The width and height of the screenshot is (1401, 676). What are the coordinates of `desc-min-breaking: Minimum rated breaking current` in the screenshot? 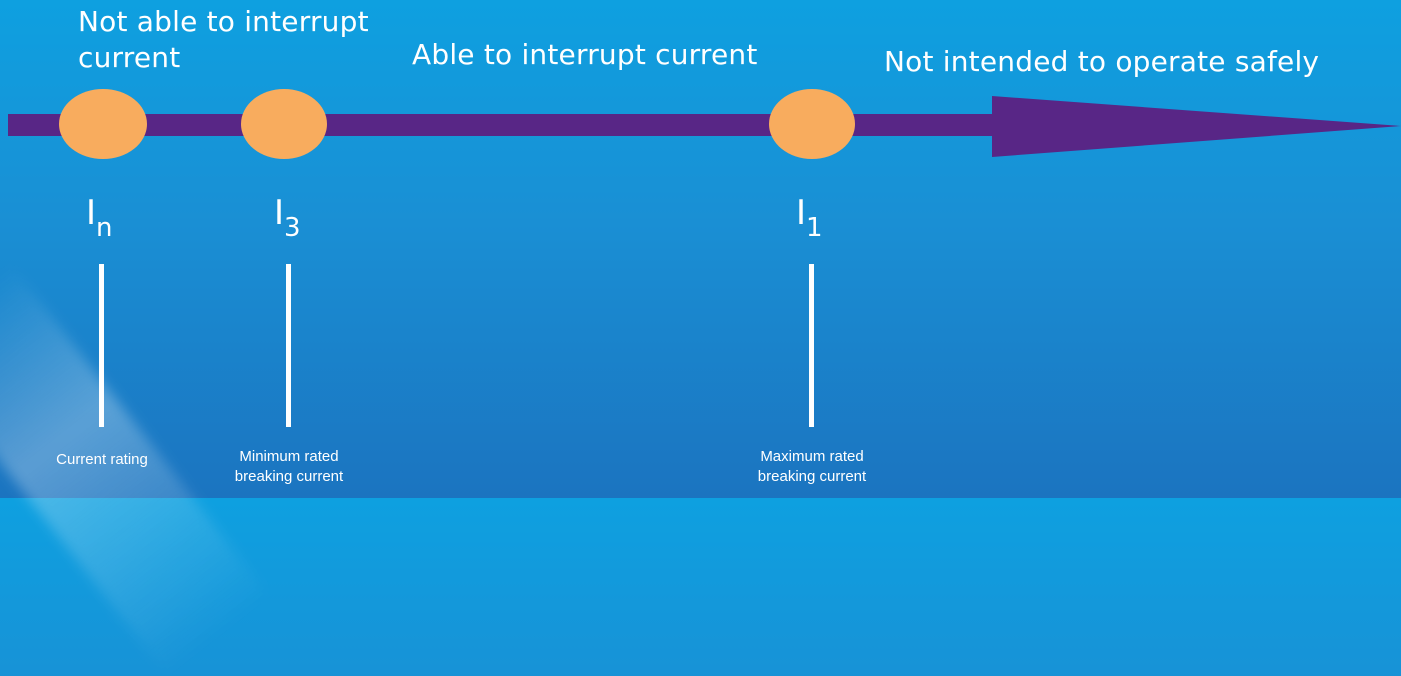 It's located at (289, 466).